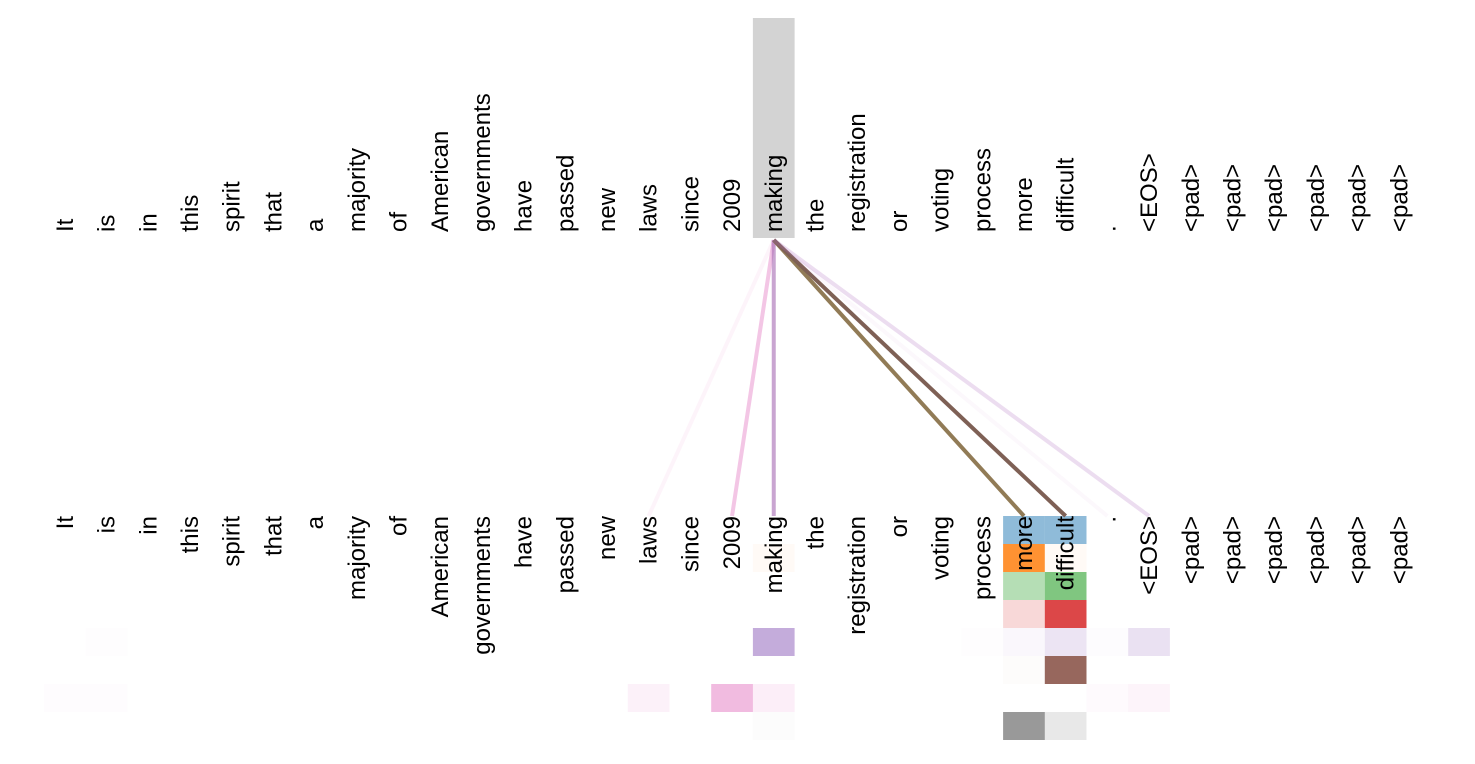  What do you see at coordinates (899, 221) in the screenshot?
I see `left-token-20-or: or` at bounding box center [899, 221].